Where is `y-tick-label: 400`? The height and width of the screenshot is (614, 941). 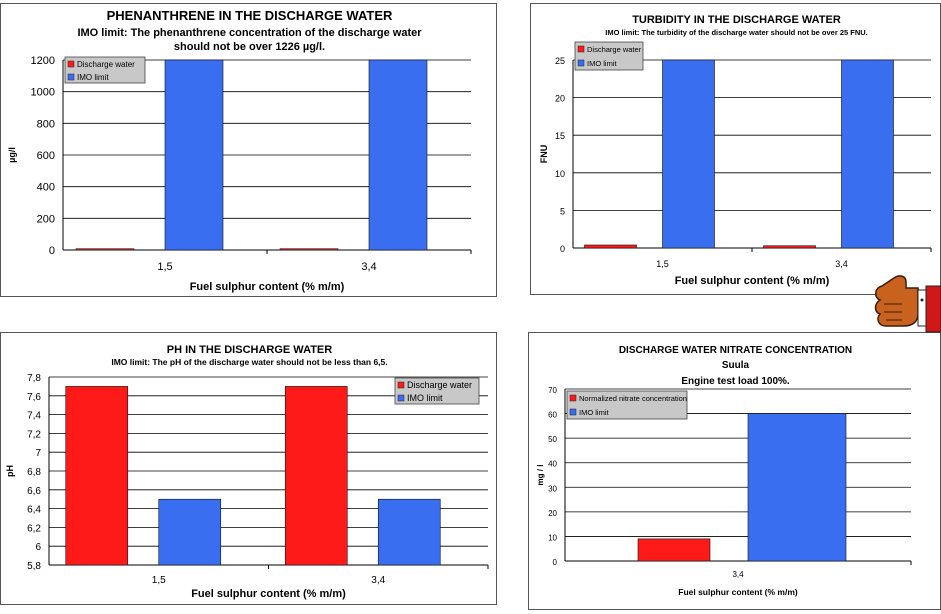 y-tick-label: 400 is located at coordinates (46, 188).